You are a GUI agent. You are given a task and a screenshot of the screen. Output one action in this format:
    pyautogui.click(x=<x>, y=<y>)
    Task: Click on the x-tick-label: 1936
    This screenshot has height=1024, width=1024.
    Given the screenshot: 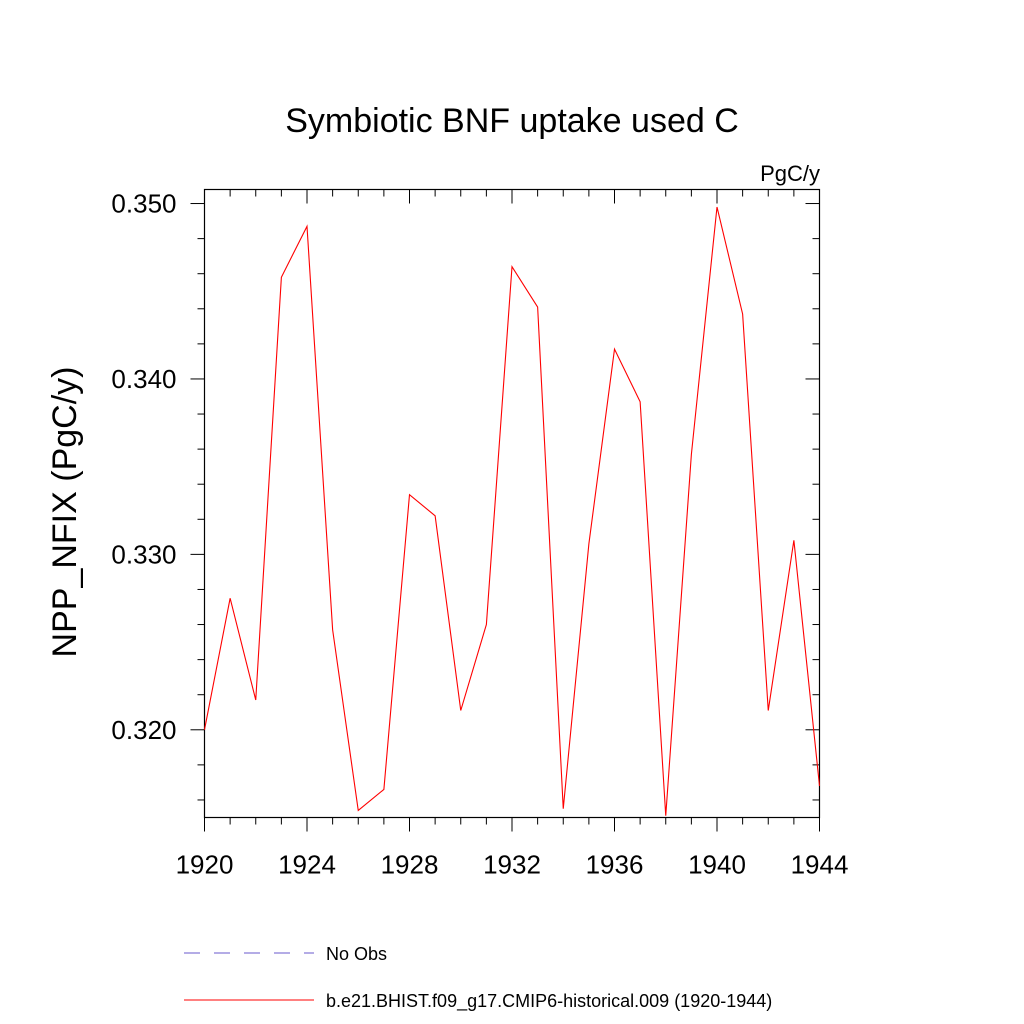 What is the action you would take?
    pyautogui.click(x=615, y=865)
    